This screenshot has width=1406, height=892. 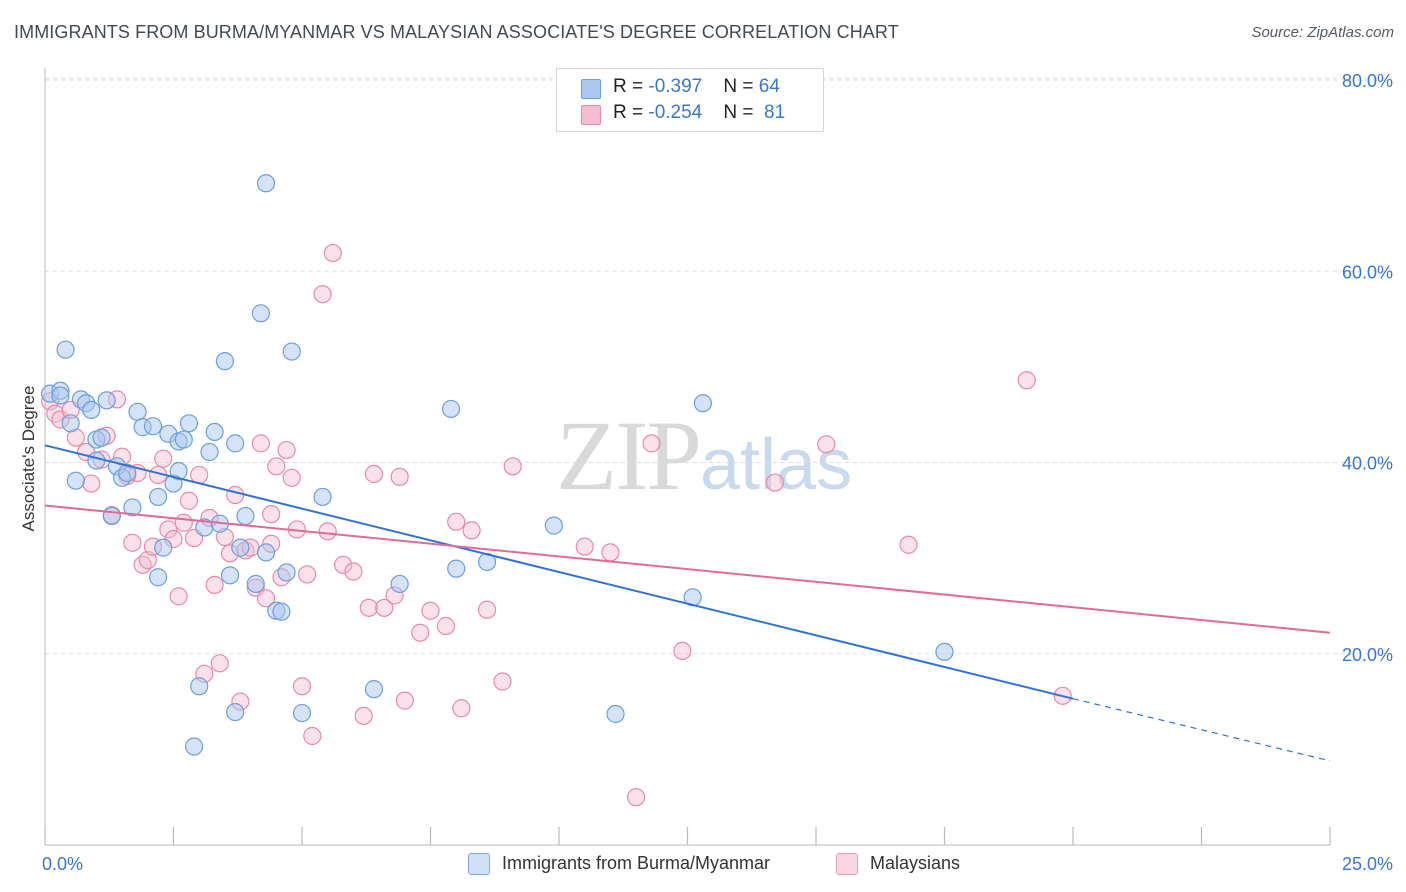 What do you see at coordinates (675, 112) in the screenshot?
I see `r-value-malaysians: -0.254` at bounding box center [675, 112].